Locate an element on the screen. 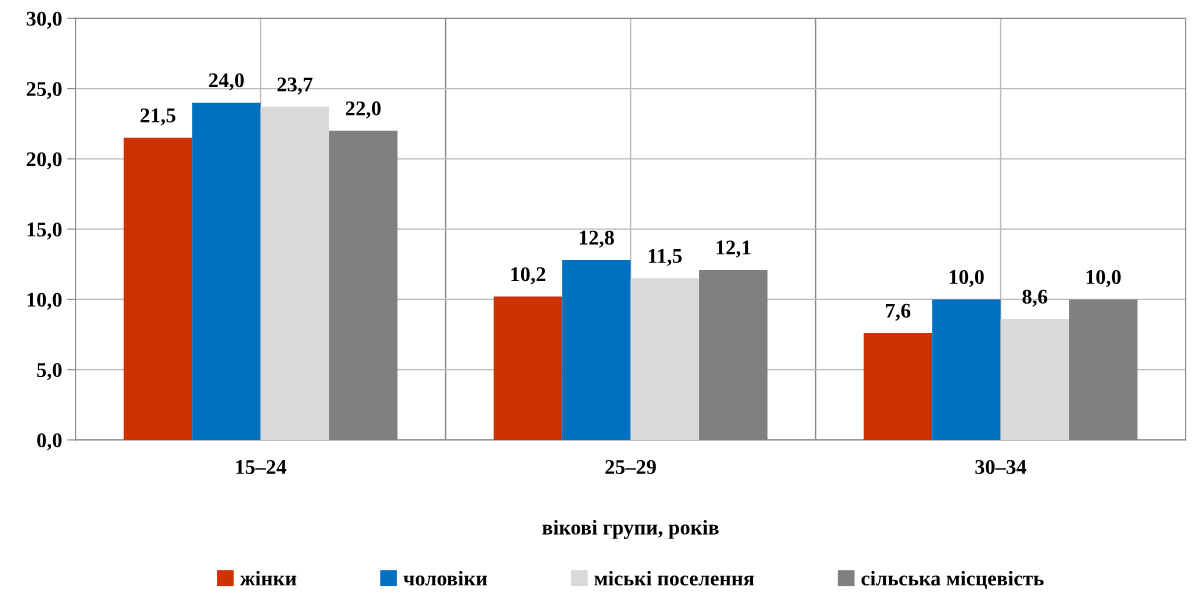 The image size is (1200, 611). data-label: 22,0 is located at coordinates (363, 110).